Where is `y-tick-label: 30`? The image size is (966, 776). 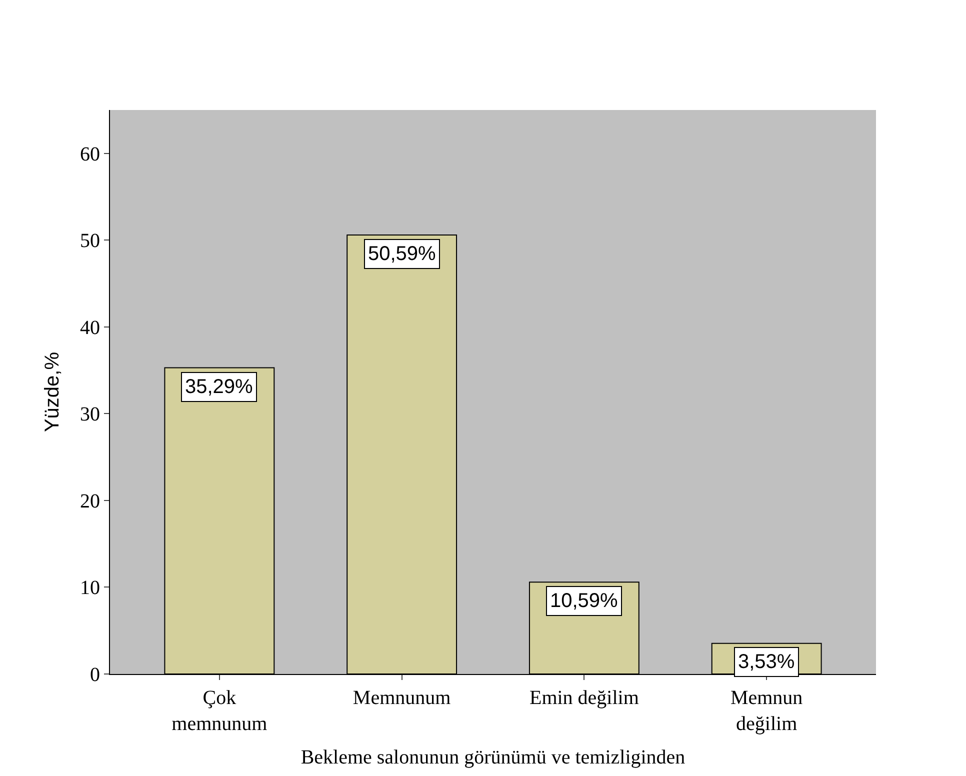
y-tick-label: 30 is located at coordinates (90, 415).